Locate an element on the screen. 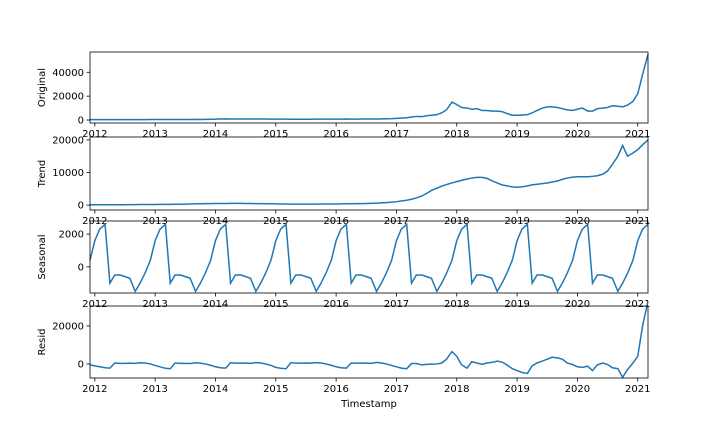 Image resolution: width=720 pixels, height=436 pixels. y-tick-label: 2000 is located at coordinates (71, 235).